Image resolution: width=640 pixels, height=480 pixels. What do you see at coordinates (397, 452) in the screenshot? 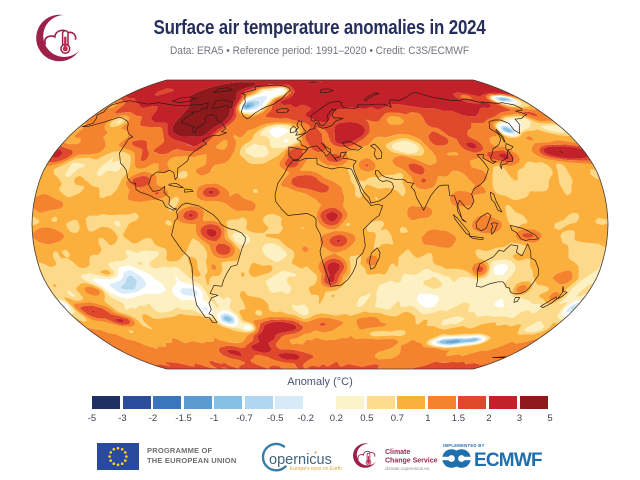
I see `svg-text: Climate` at bounding box center [397, 452].